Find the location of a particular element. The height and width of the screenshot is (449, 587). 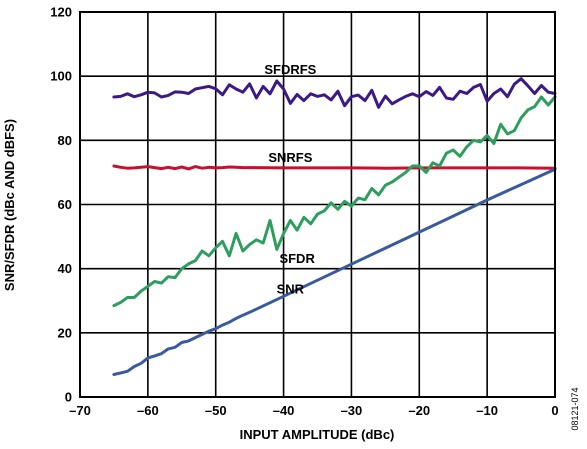

x-tick-label: –20 is located at coordinates (419, 410).